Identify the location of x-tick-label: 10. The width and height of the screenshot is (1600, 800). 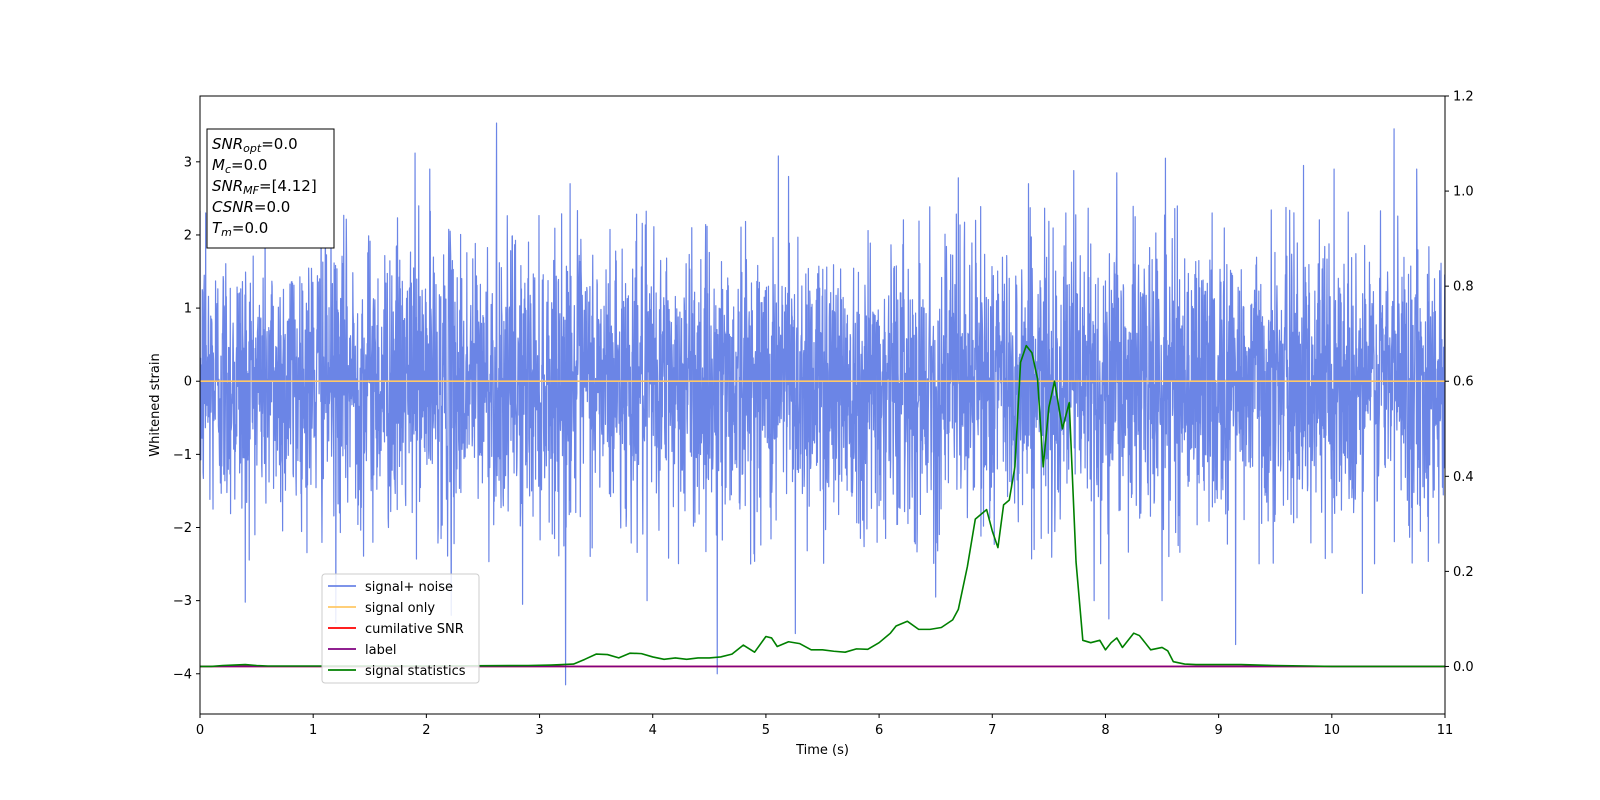
(1332, 730).